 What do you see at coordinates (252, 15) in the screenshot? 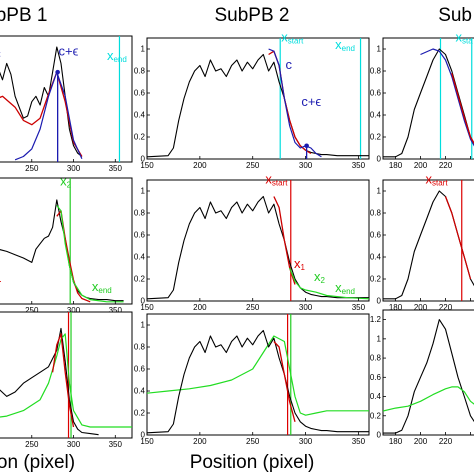
I see `column-title-2: SubPB 2` at bounding box center [252, 15].